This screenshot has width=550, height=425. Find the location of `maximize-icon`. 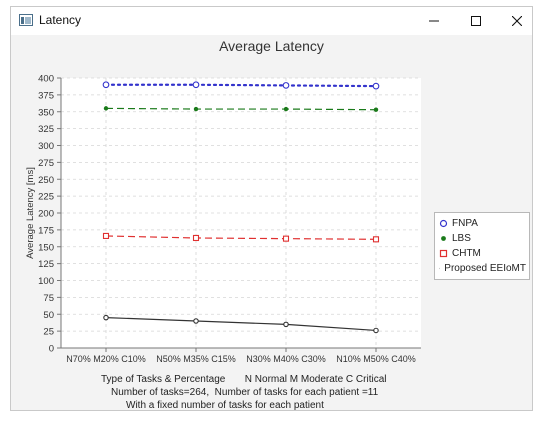

maximize-icon is located at coordinates (476, 21).